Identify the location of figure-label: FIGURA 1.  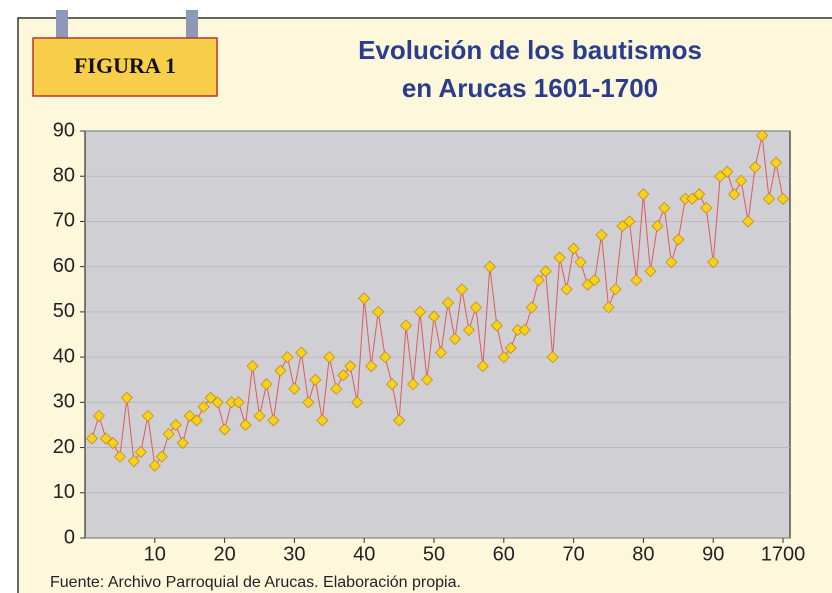
(125, 65).